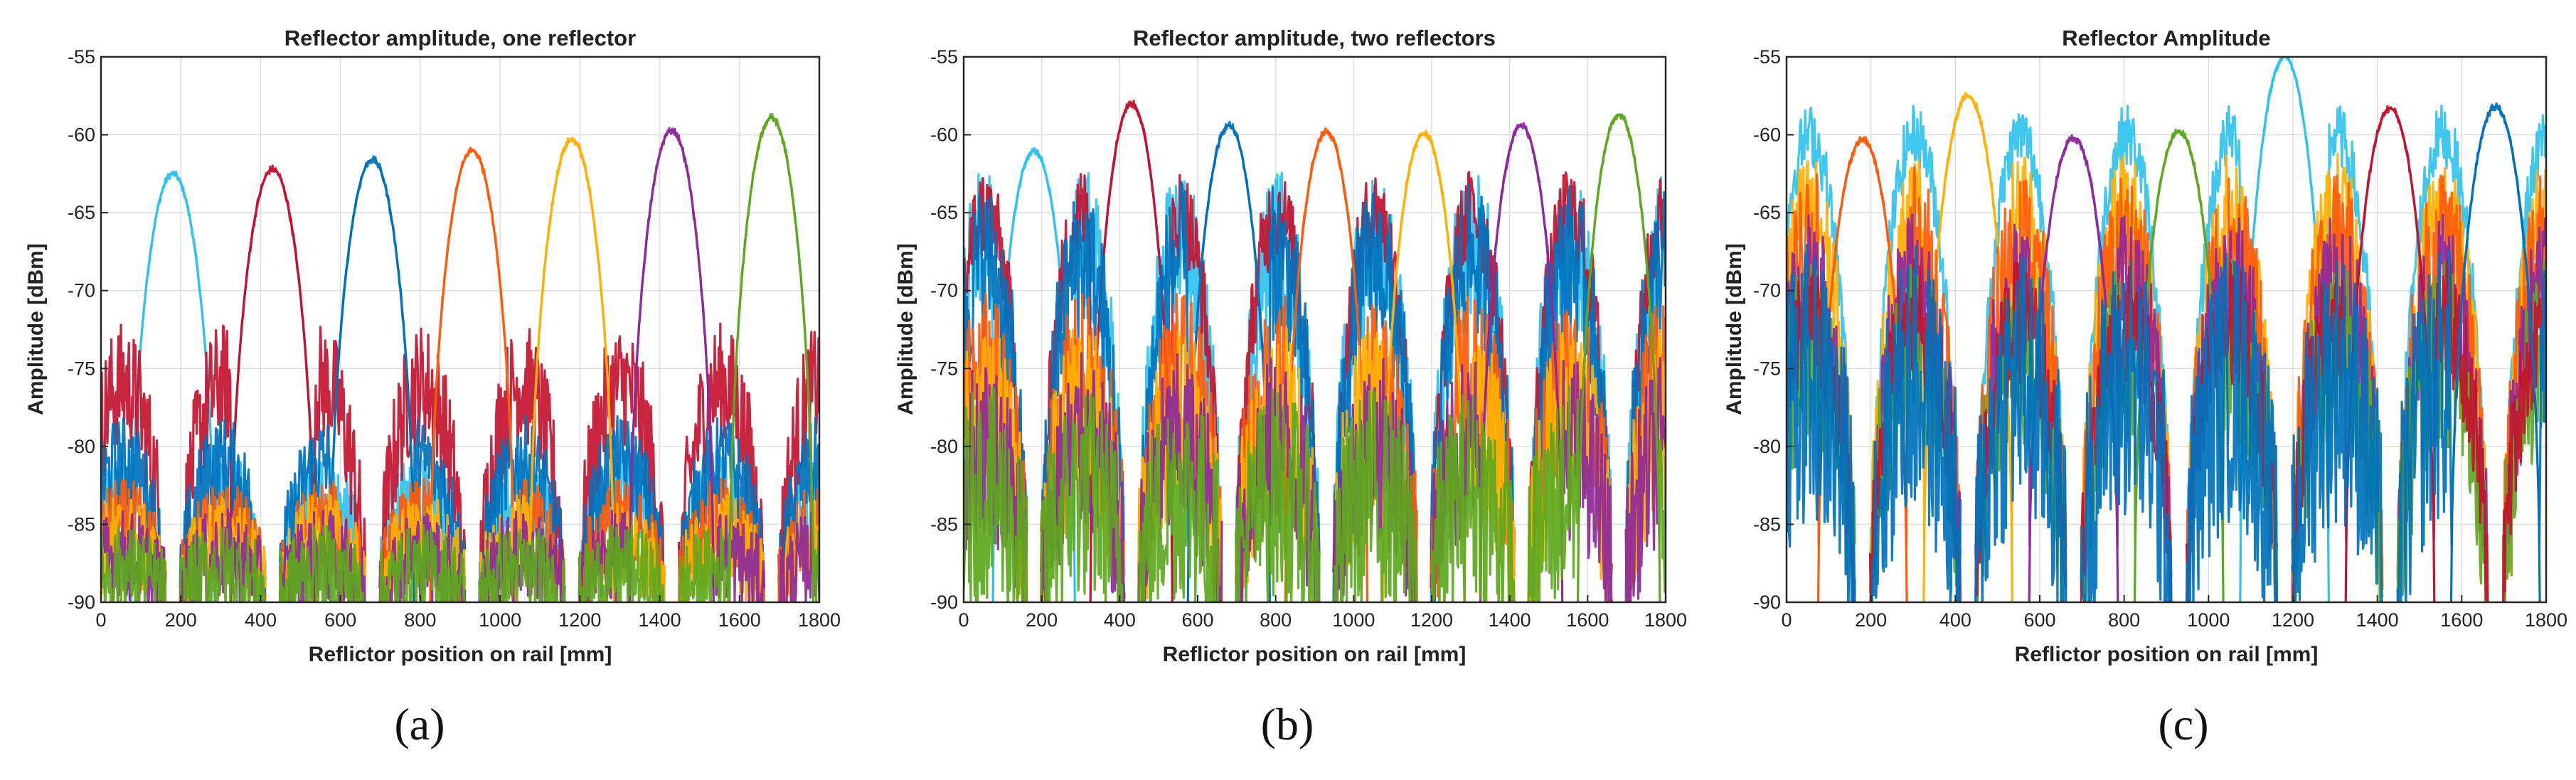 The height and width of the screenshot is (780, 2576). What do you see at coordinates (2183, 724) in the screenshot?
I see `panel-caption: (c)` at bounding box center [2183, 724].